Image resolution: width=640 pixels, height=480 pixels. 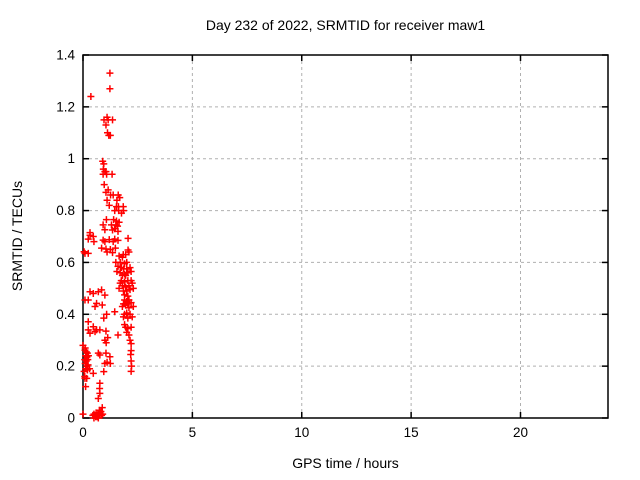 What do you see at coordinates (193, 432) in the screenshot?
I see `x-tick-label: 5` at bounding box center [193, 432].